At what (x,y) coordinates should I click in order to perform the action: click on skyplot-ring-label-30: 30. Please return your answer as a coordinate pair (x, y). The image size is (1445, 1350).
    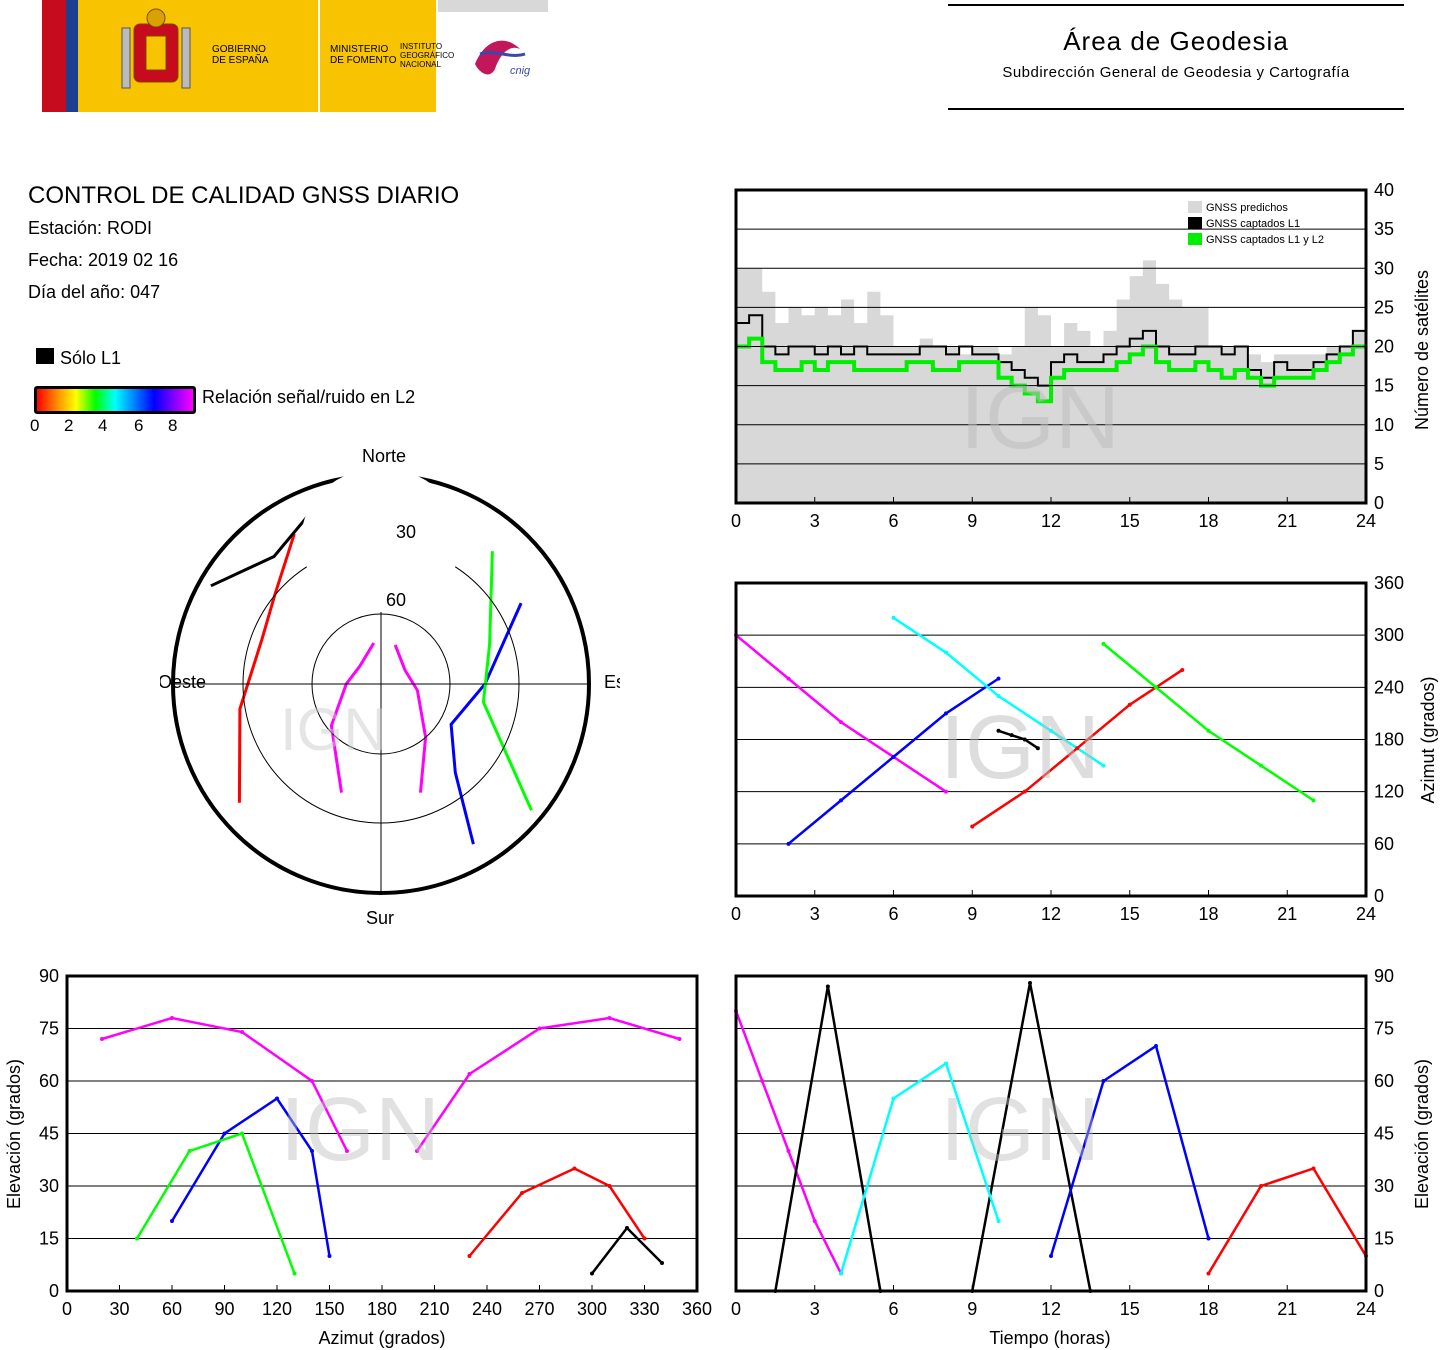
    Looking at the image, I should click on (406, 532).